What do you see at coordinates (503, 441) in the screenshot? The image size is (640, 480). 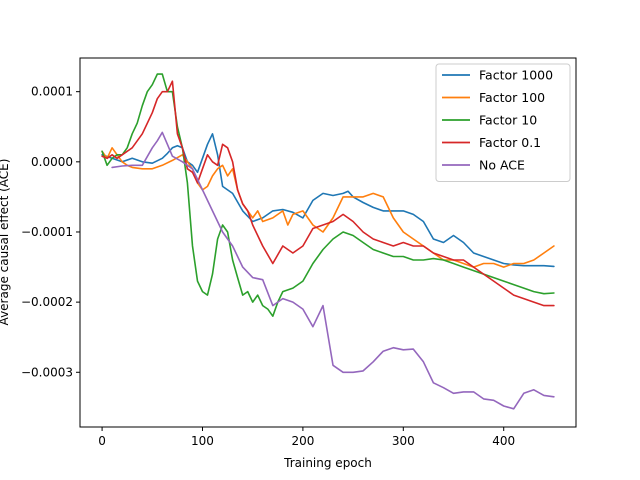 I see `x-tick-label: 400` at bounding box center [503, 441].